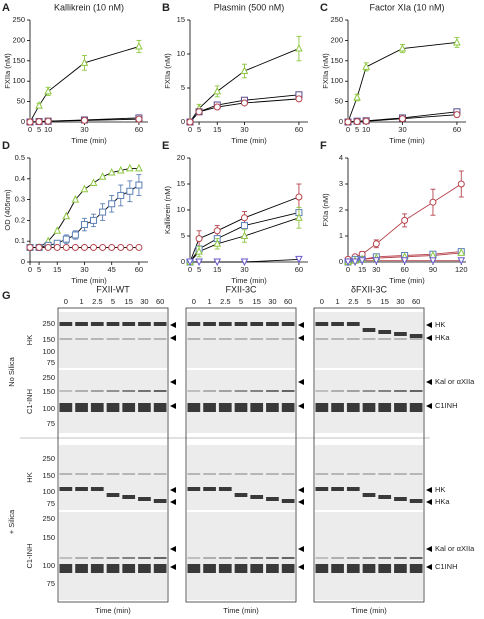  What do you see at coordinates (402, 82) in the screenshot?
I see `series-line` at bounding box center [402, 82].